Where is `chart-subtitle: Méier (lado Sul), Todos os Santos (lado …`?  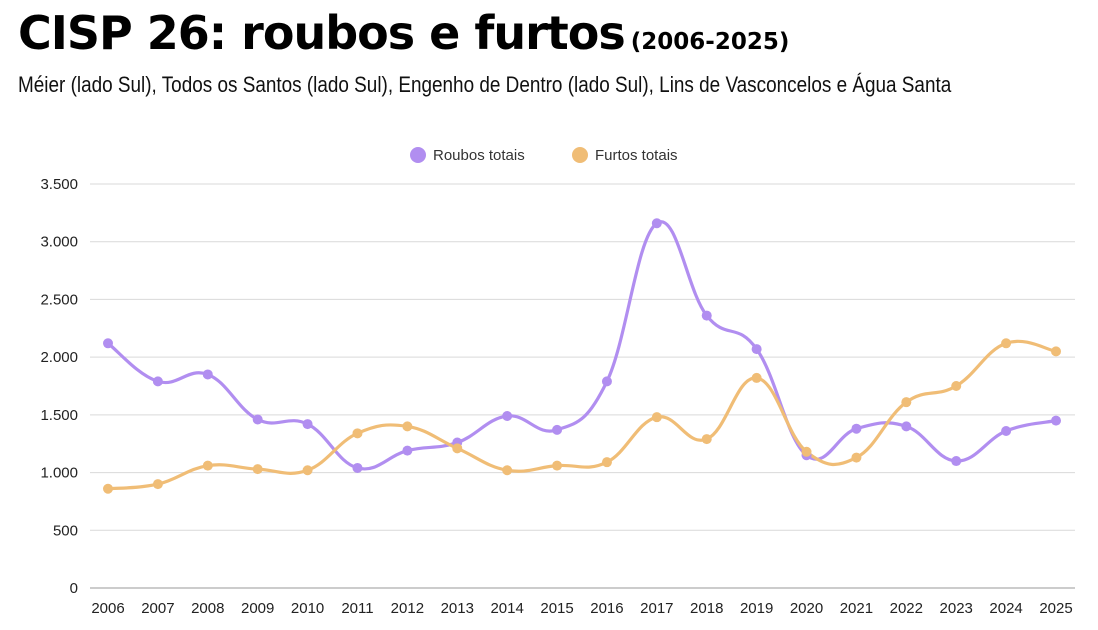
chart-subtitle: Méier (lado Sul), Todos os Santos (lado … is located at coordinates (485, 84).